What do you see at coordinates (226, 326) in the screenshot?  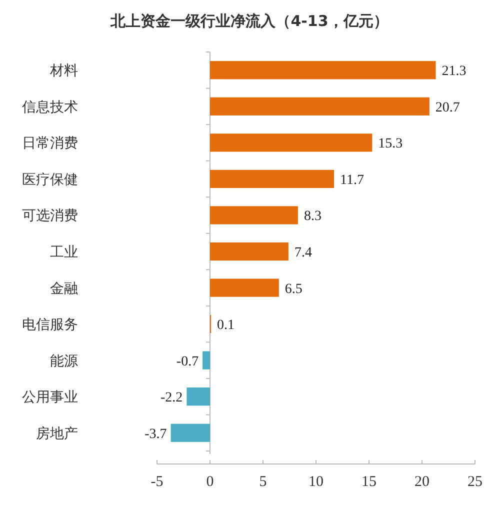 I see `data-label: 0.1` at bounding box center [226, 326].